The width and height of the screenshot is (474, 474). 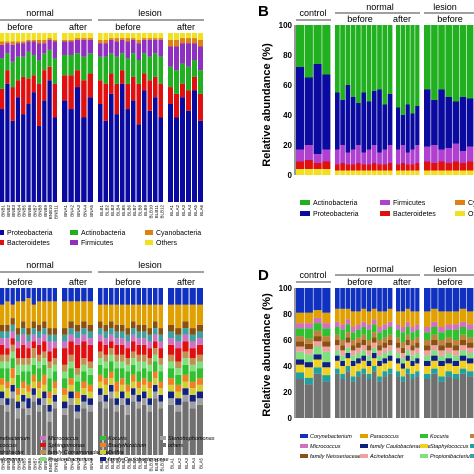 What do you see at coordinates (84, 464) in the screenshot?
I see `panel-c-tick-label: BNA4` at bounding box center [84, 464].